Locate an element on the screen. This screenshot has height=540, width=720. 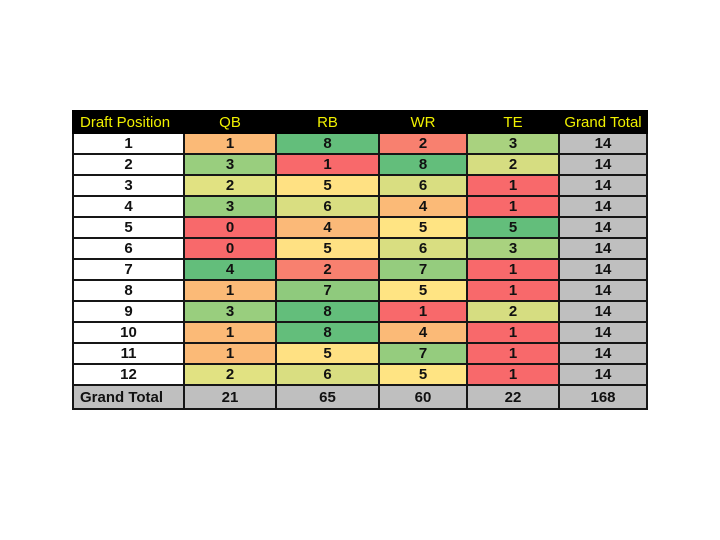
header-draft-position: Draft Position is located at coordinates (128, 122).